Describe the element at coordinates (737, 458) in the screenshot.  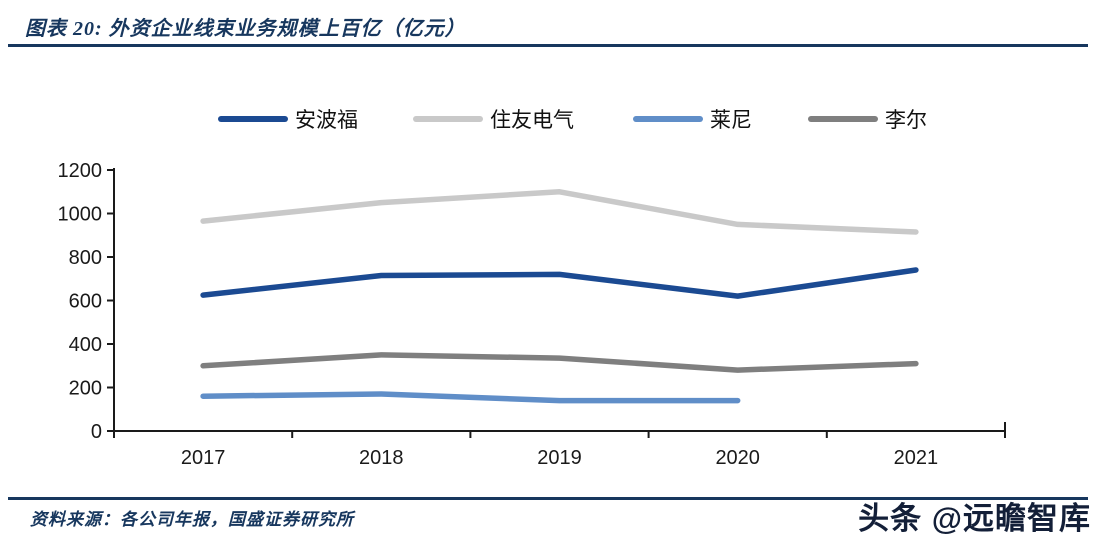
I see `svg-text: 2020` at that location.